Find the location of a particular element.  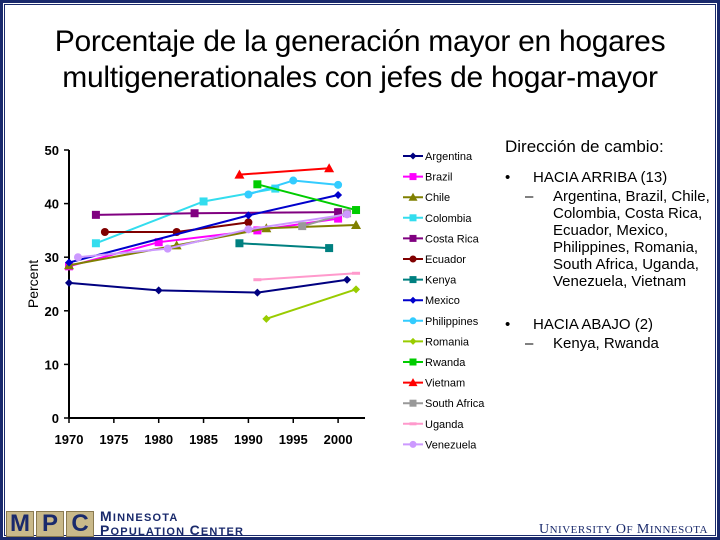

legend-label: Philippines is located at coordinates (452, 322).